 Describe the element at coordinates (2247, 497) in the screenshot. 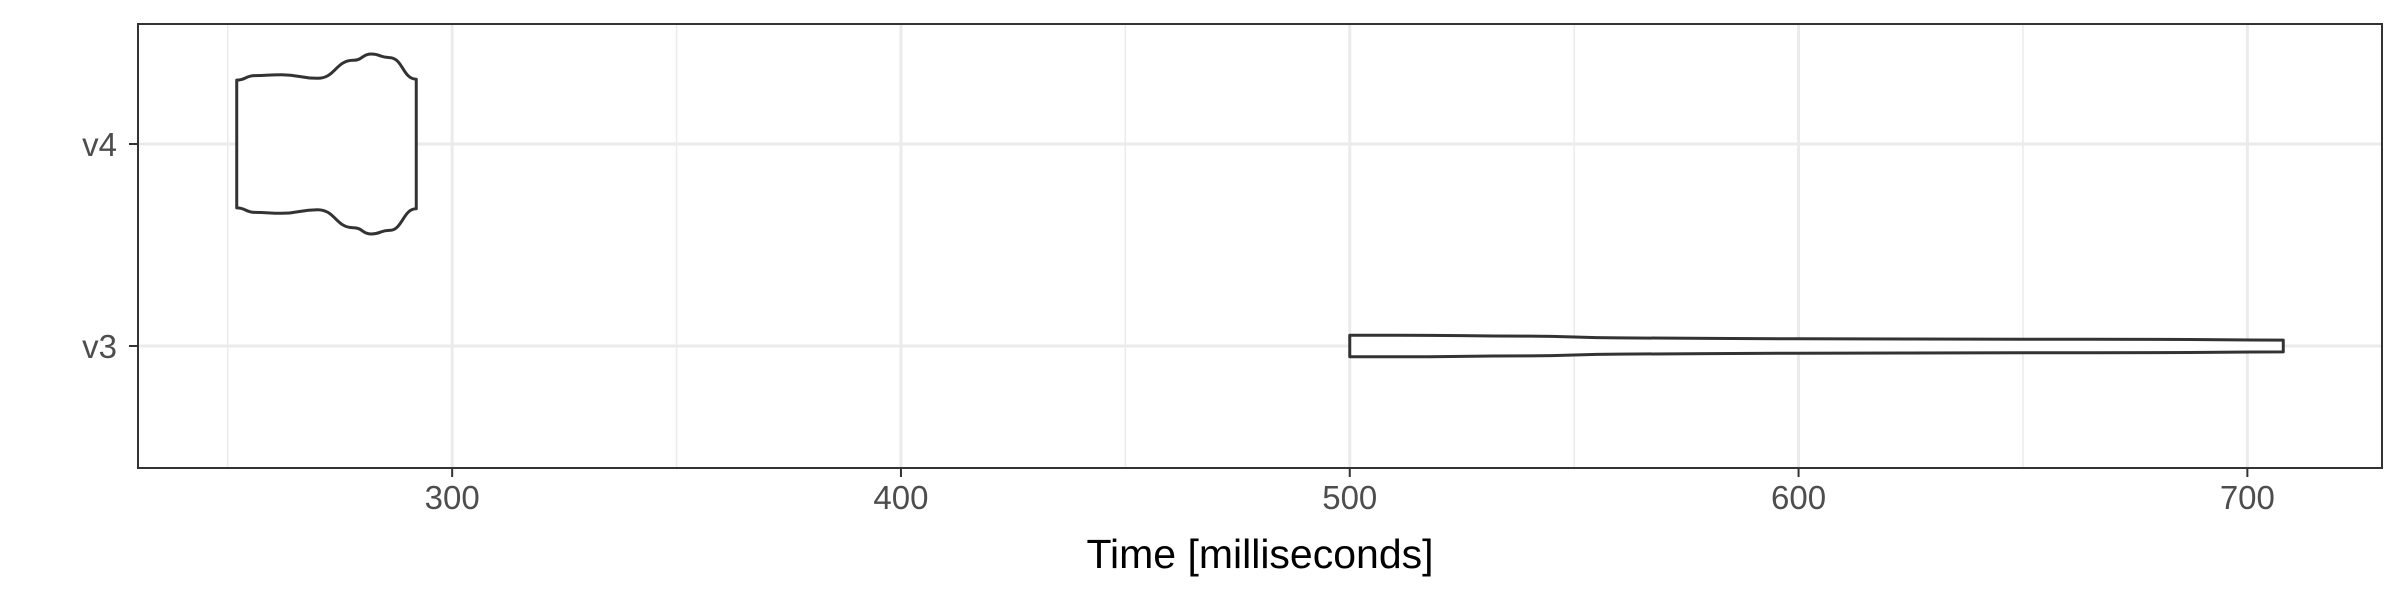

I see `x-tick-label: 700` at that location.